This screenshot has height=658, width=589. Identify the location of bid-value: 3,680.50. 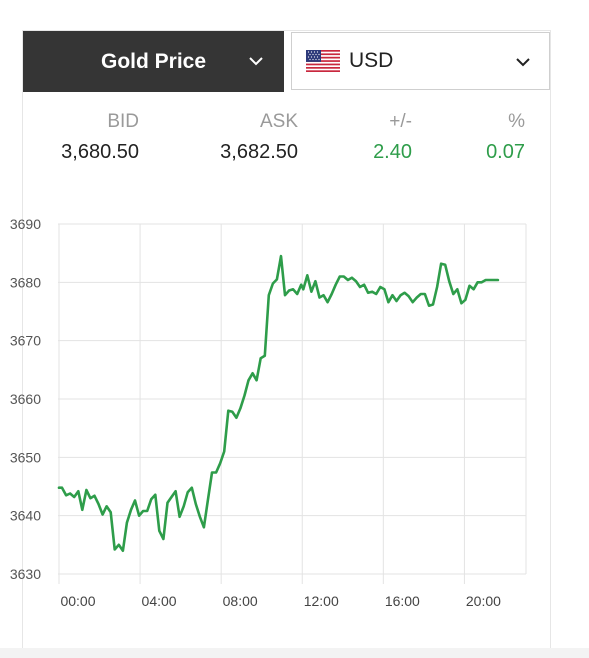
(100, 152).